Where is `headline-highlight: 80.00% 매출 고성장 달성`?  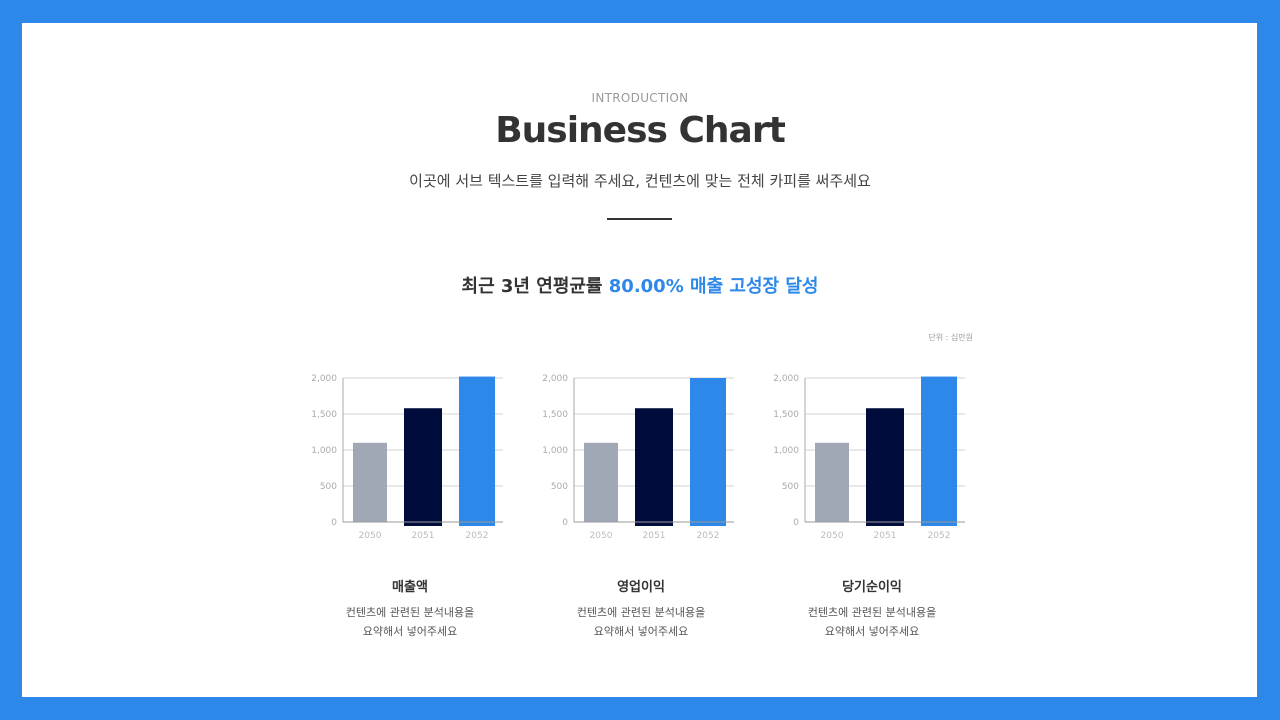 headline-highlight: 80.00% 매출 고성장 달성 is located at coordinates (713, 286).